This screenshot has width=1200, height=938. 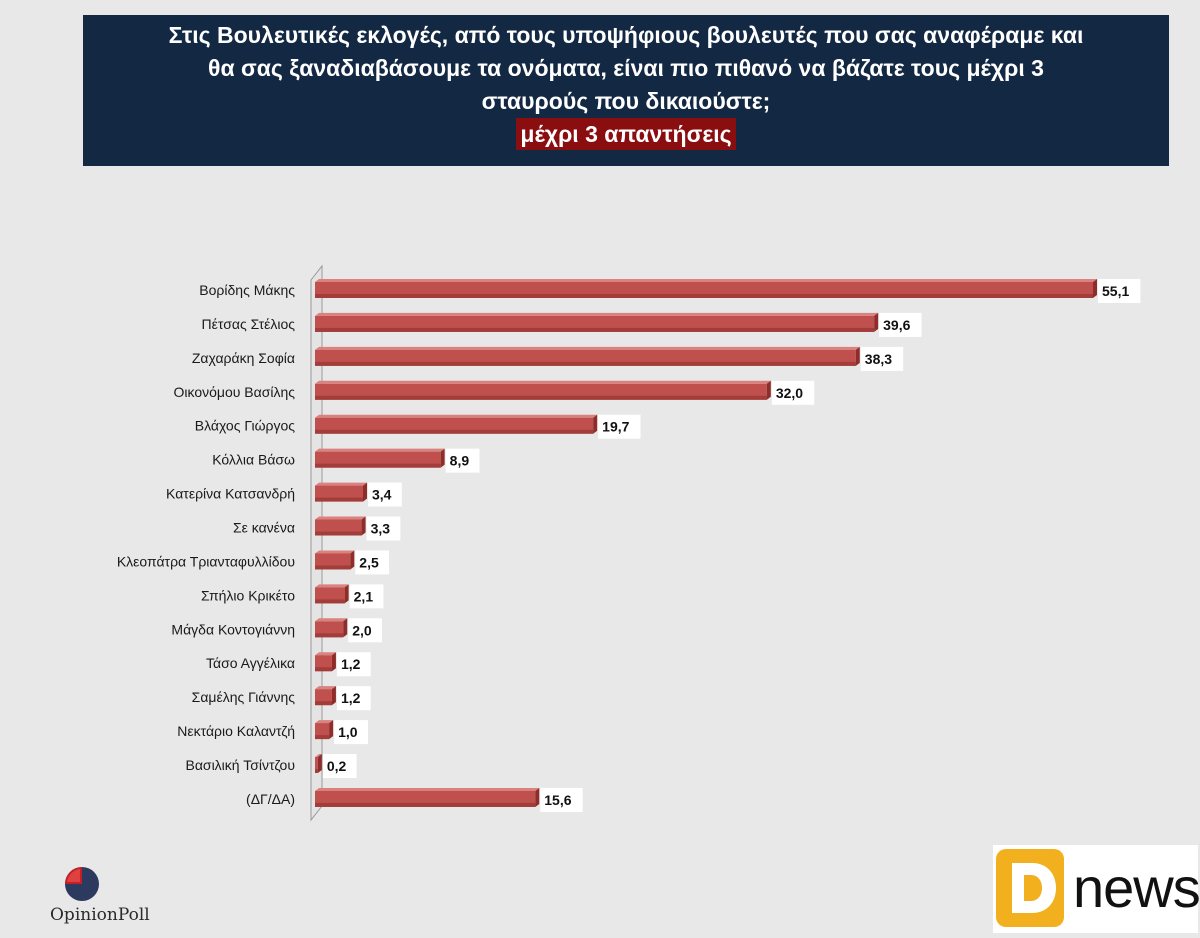 I want to click on bar-group: 2,0 Μάγδα Κοντογιάννη, so click(x=277, y=630).